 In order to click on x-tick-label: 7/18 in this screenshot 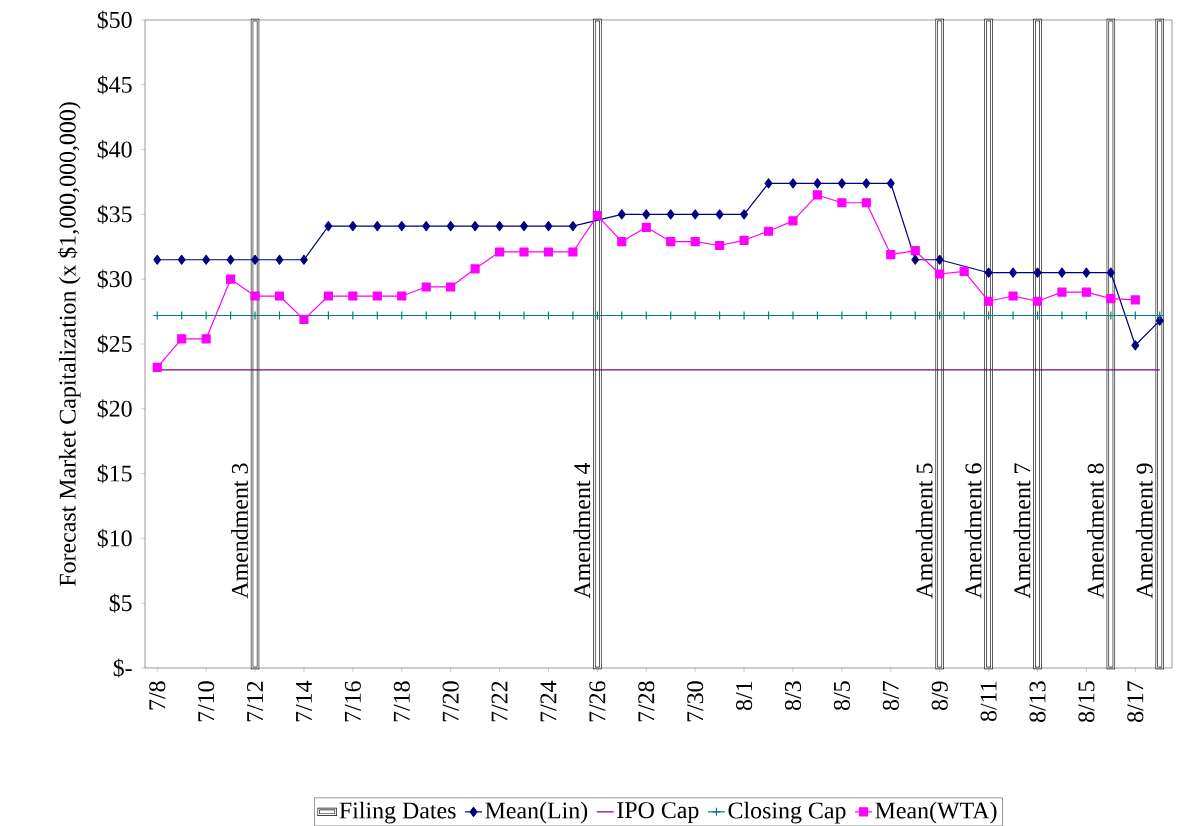, I will do `click(401, 701)`.